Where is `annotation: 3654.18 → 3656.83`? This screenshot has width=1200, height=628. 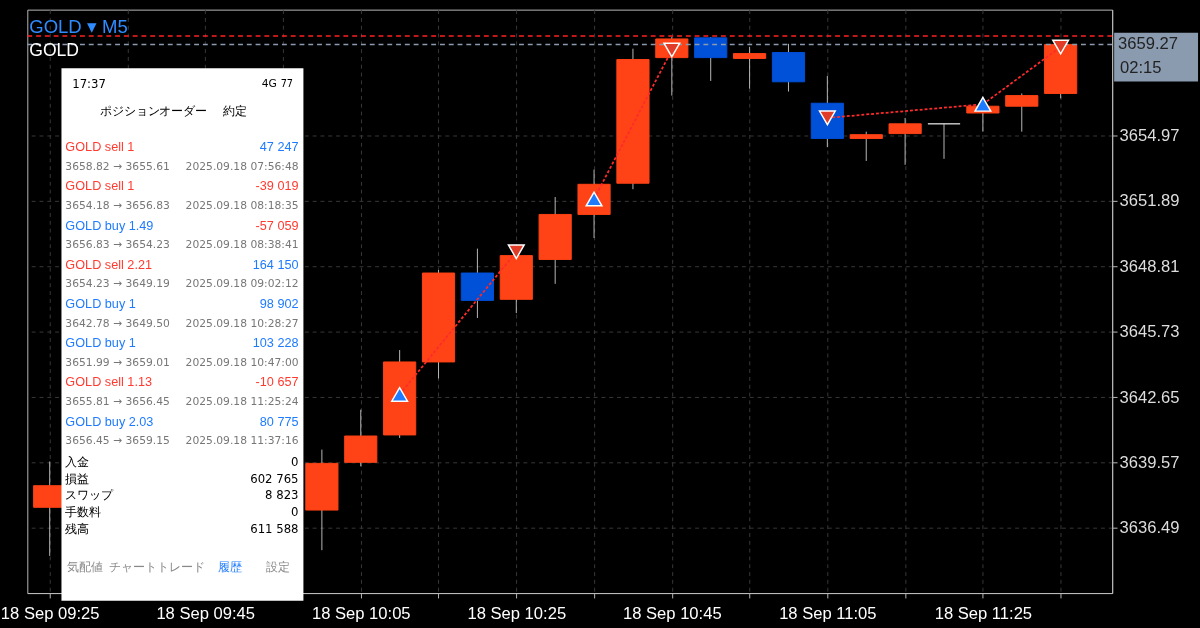 annotation: 3654.18 → 3656.83 is located at coordinates (117, 205).